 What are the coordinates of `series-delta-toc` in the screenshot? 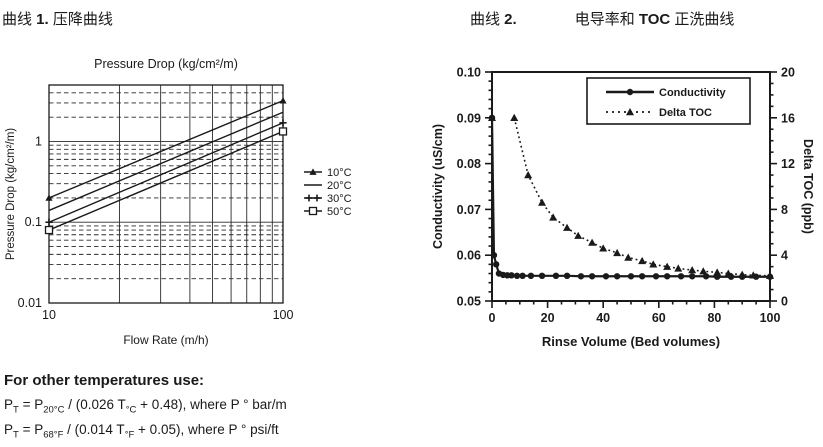 It's located at (631, 196).